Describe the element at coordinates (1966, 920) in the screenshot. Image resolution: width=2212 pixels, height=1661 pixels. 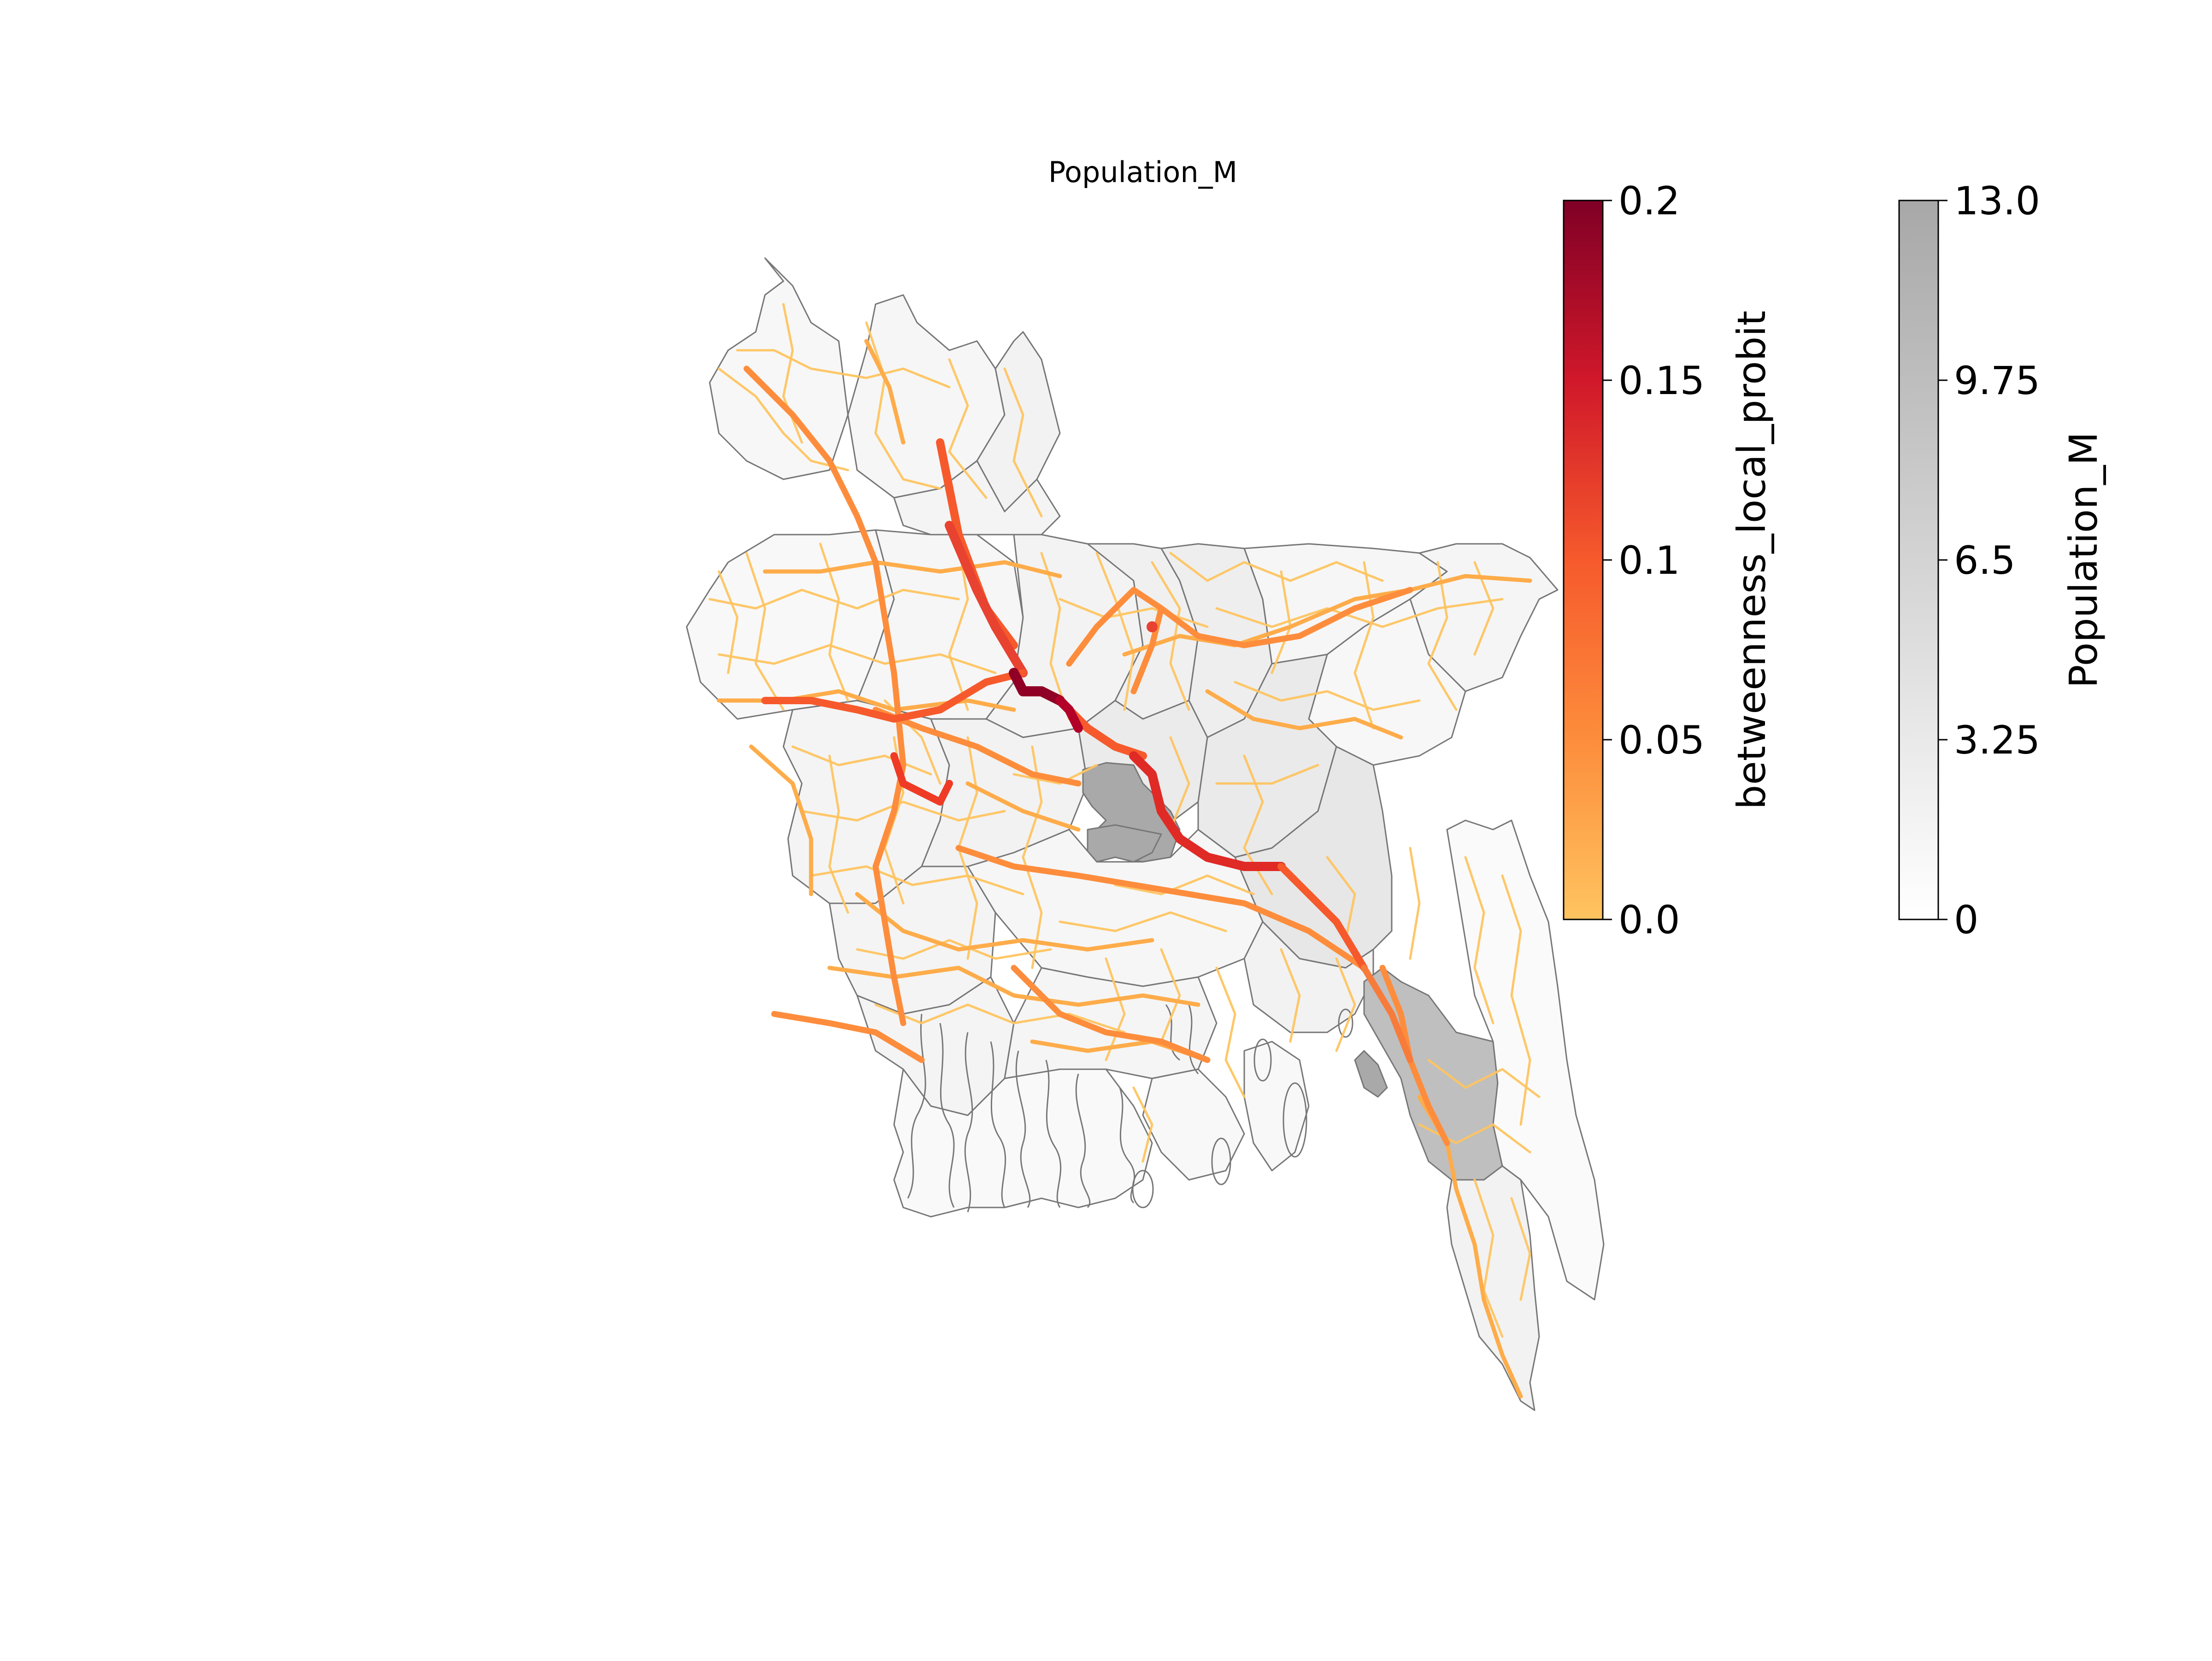
I see `colorbar-population-tick-label: 0` at that location.